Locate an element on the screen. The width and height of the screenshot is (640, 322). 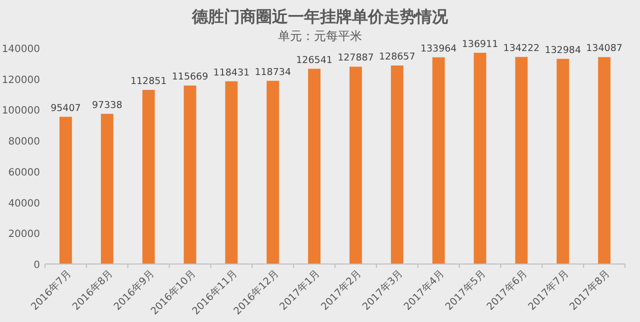
data-label: 112851 is located at coordinates (148, 81).